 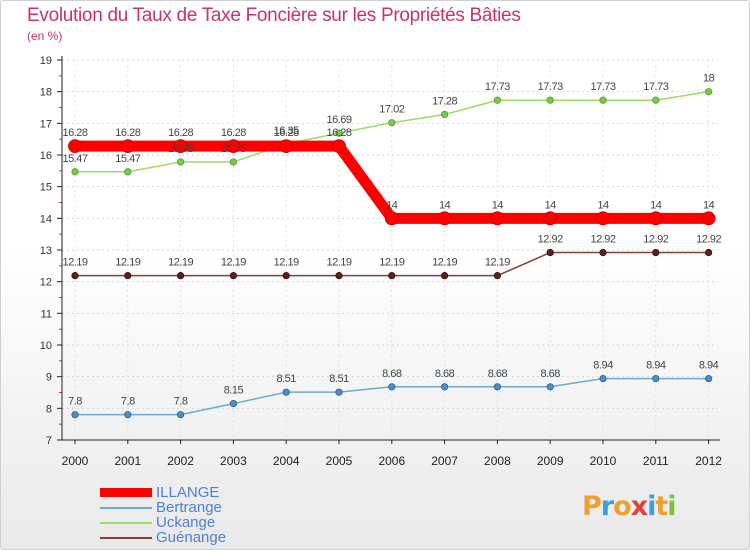 I want to click on data-label-bertrange-2011: 8.94, so click(x=656, y=366).